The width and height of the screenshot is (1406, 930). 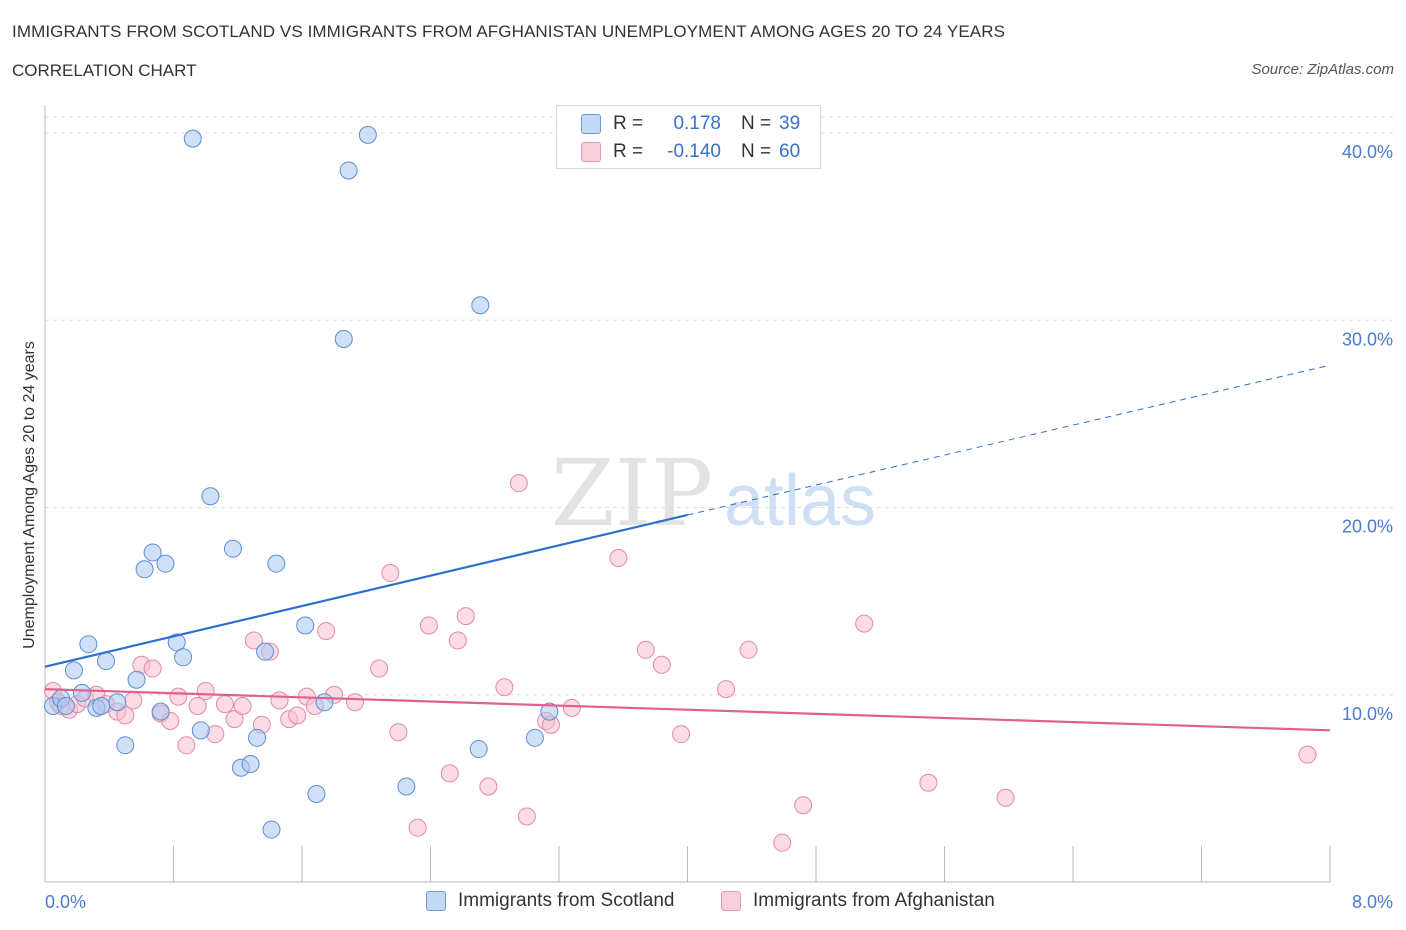 What do you see at coordinates (800, 501) in the screenshot?
I see `watermark-atlas: atlas` at bounding box center [800, 501].